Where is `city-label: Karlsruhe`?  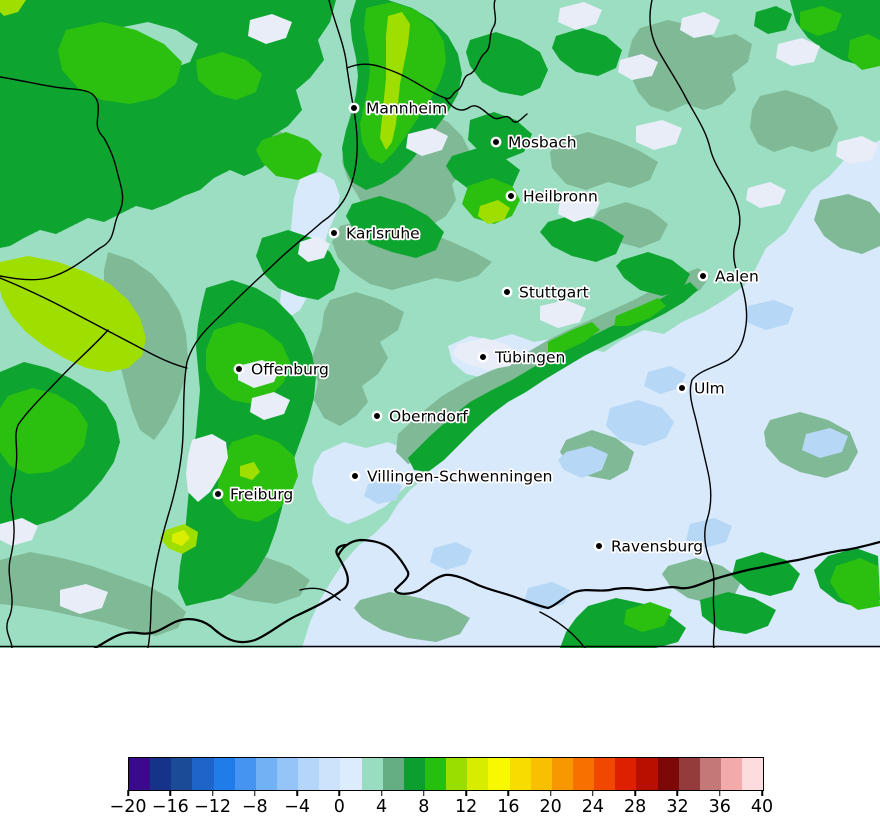 city-label: Karlsruhe is located at coordinates (383, 234).